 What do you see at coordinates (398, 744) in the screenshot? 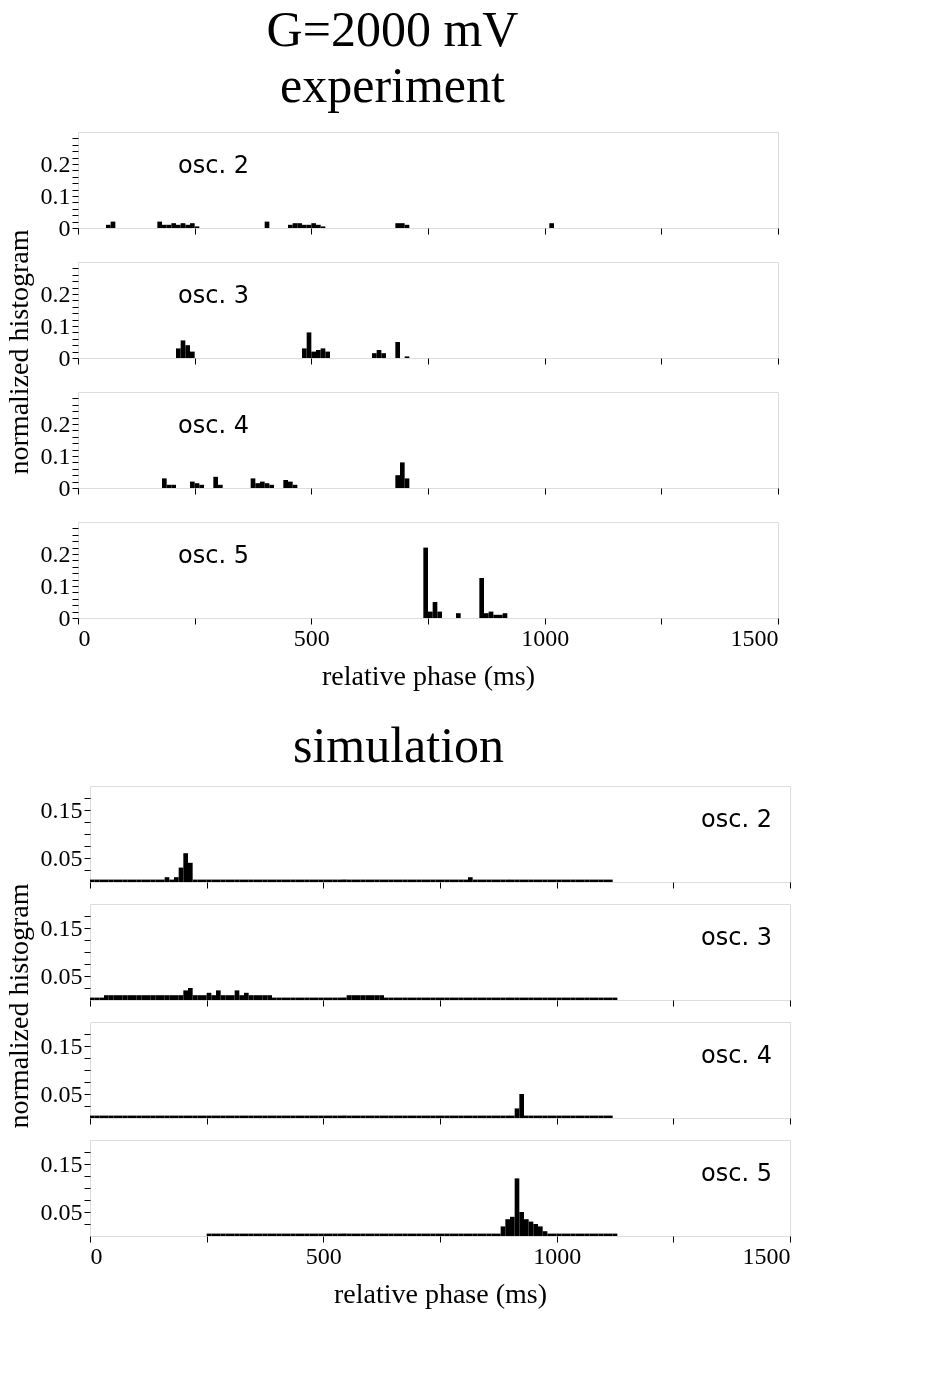
I see `chart-title: simulation` at bounding box center [398, 744].